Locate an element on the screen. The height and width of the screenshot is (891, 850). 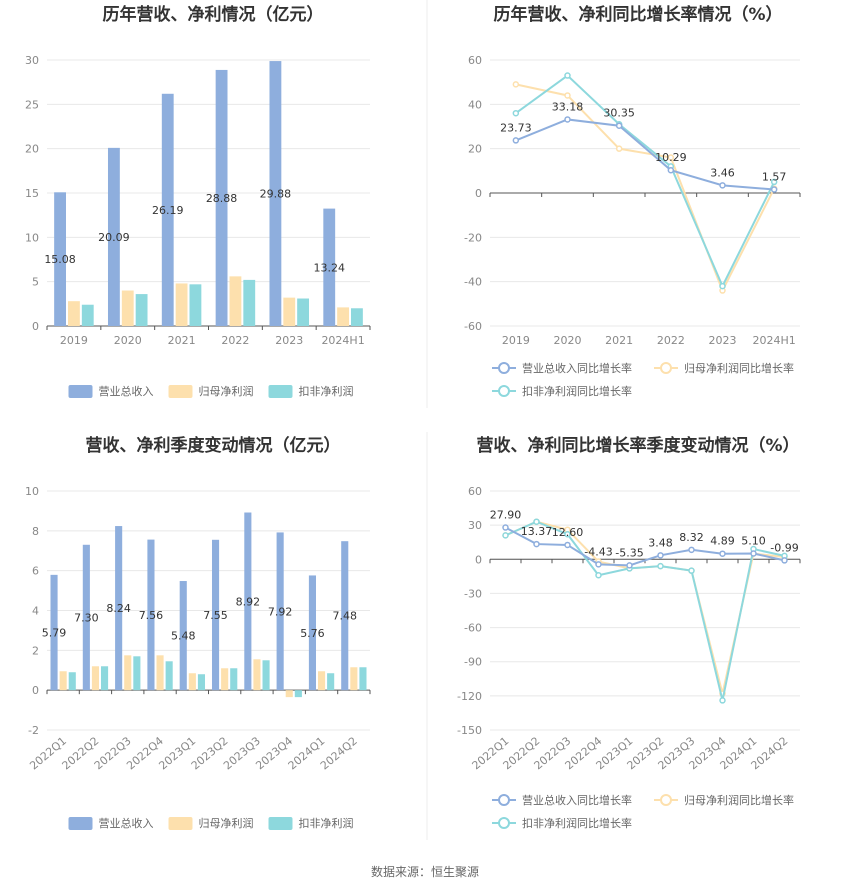
y-tick-label: 60 is located at coordinates (475, 60).